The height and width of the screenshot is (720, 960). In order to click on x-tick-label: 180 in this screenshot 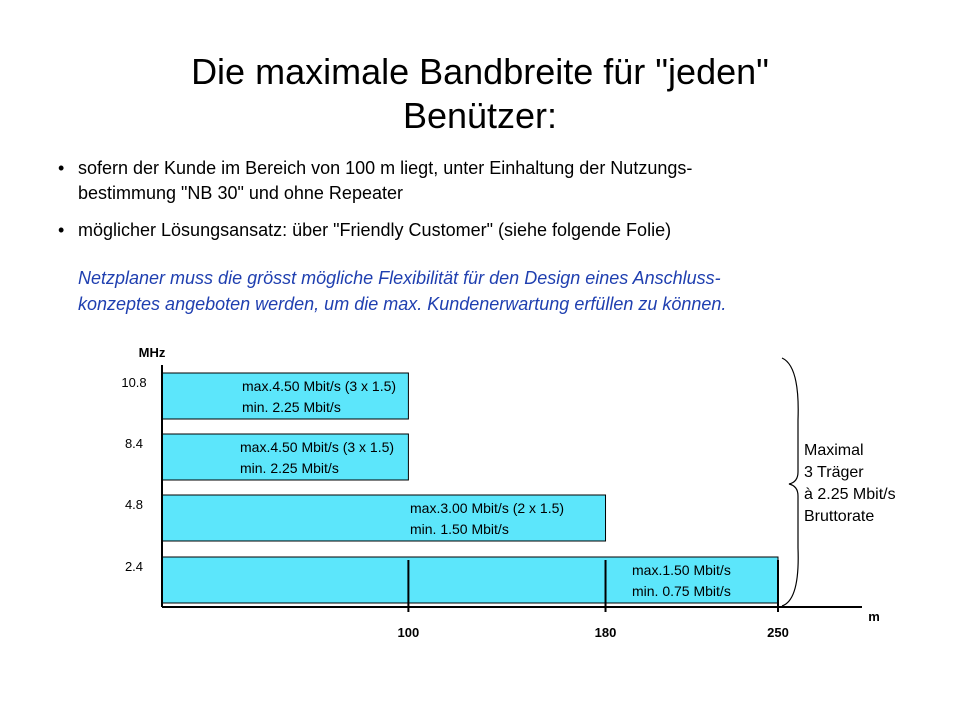, I will do `click(606, 632)`.